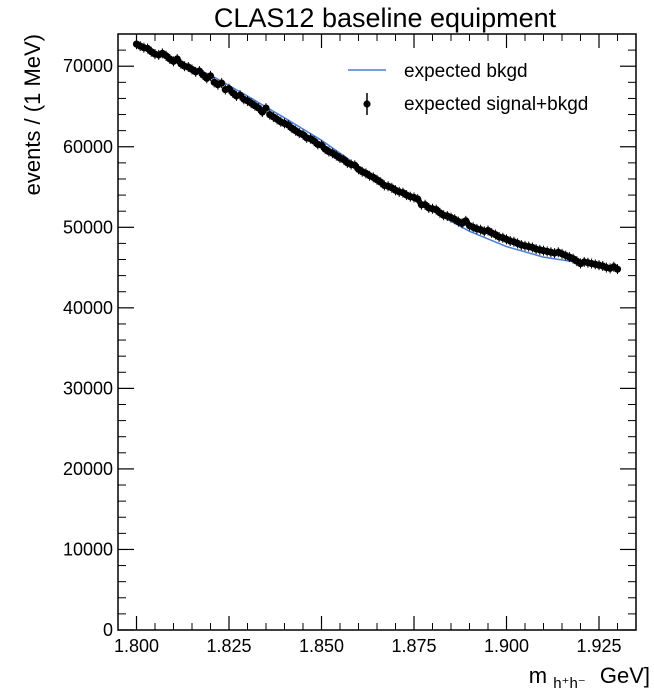 This screenshot has height=692, width=654. Describe the element at coordinates (598, 646) in the screenshot. I see `x-tick-label: 1.925` at that location.